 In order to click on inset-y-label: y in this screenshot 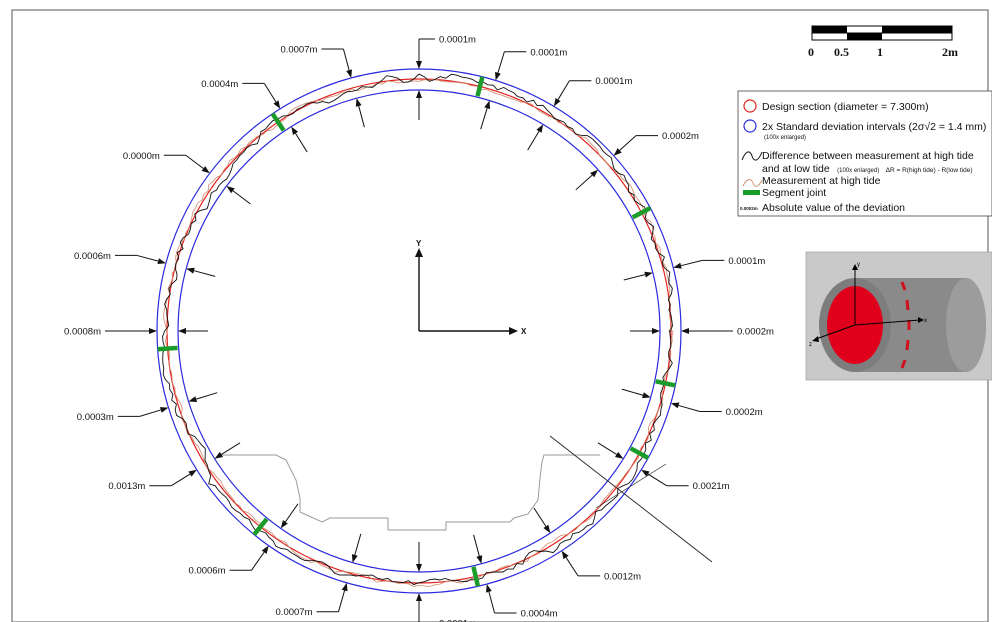, I will do `click(858, 265)`.